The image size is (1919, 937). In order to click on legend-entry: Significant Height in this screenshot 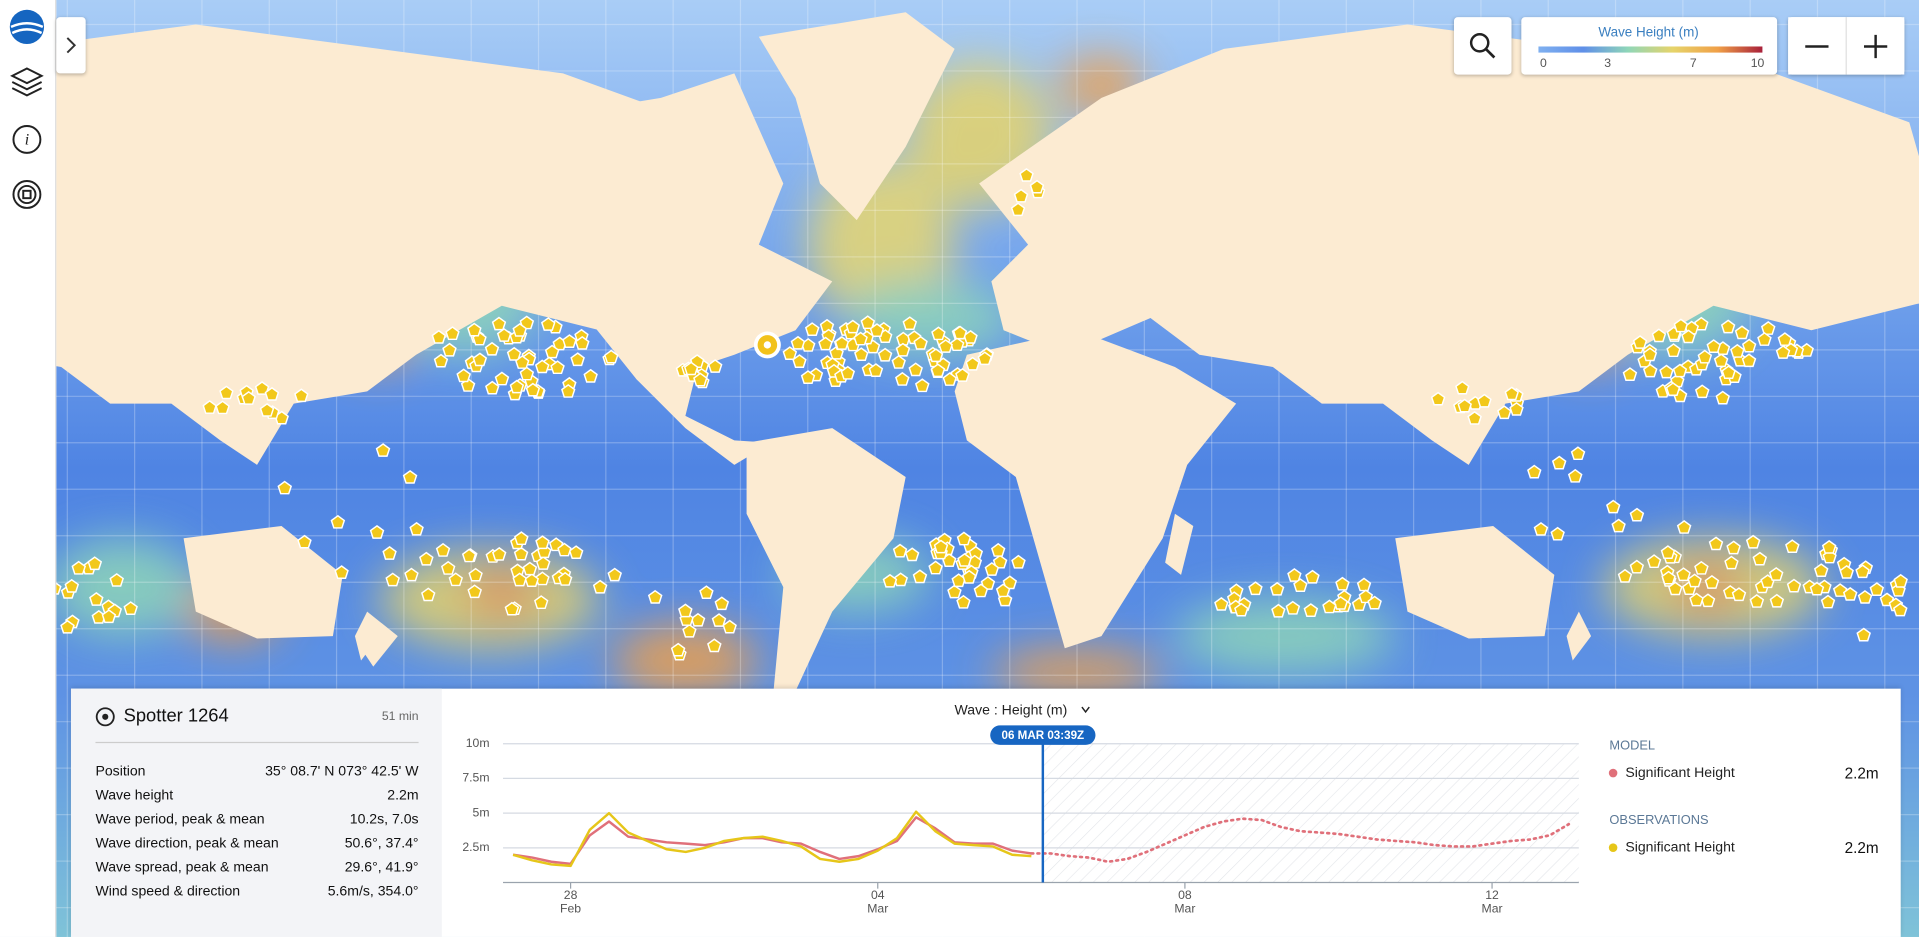, I will do `click(1680, 846)`.